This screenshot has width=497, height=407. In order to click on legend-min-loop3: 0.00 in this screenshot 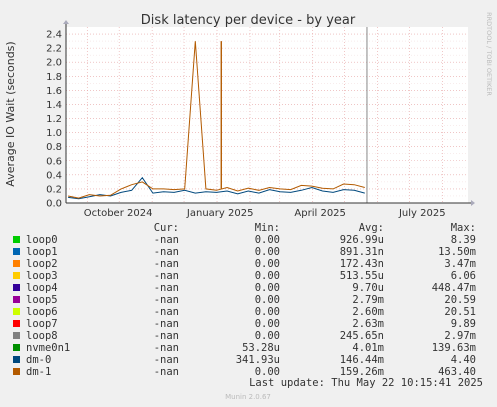, I will do `click(267, 276)`.